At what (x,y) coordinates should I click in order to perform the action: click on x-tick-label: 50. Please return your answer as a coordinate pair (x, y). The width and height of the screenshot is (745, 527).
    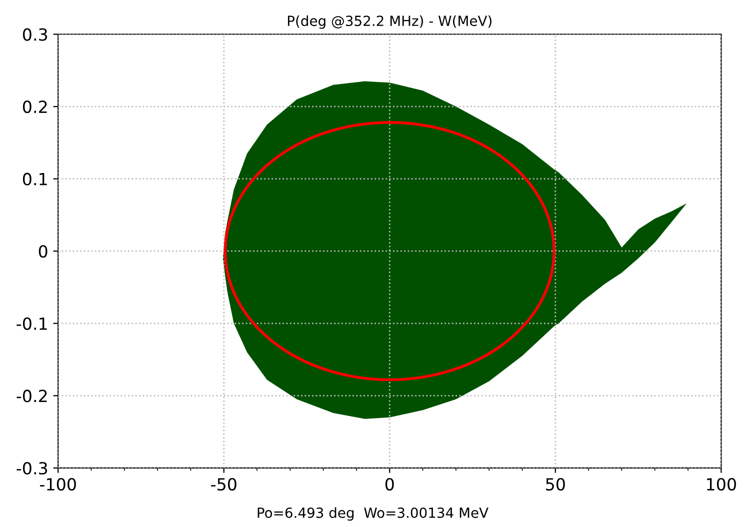
    Looking at the image, I should click on (555, 484).